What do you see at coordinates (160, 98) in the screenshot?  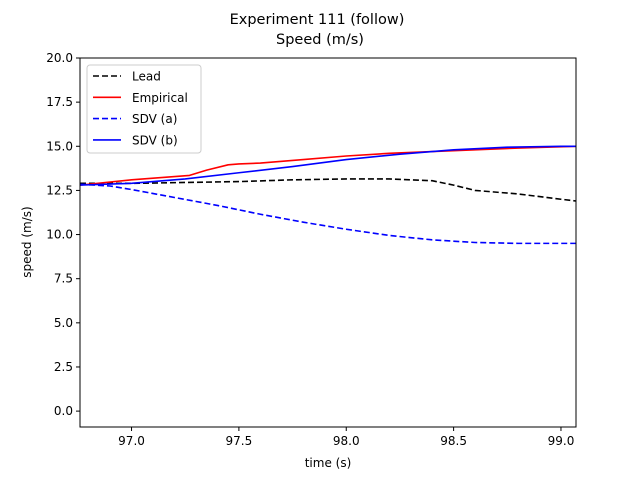 I see `legend-label: Empirical` at bounding box center [160, 98].